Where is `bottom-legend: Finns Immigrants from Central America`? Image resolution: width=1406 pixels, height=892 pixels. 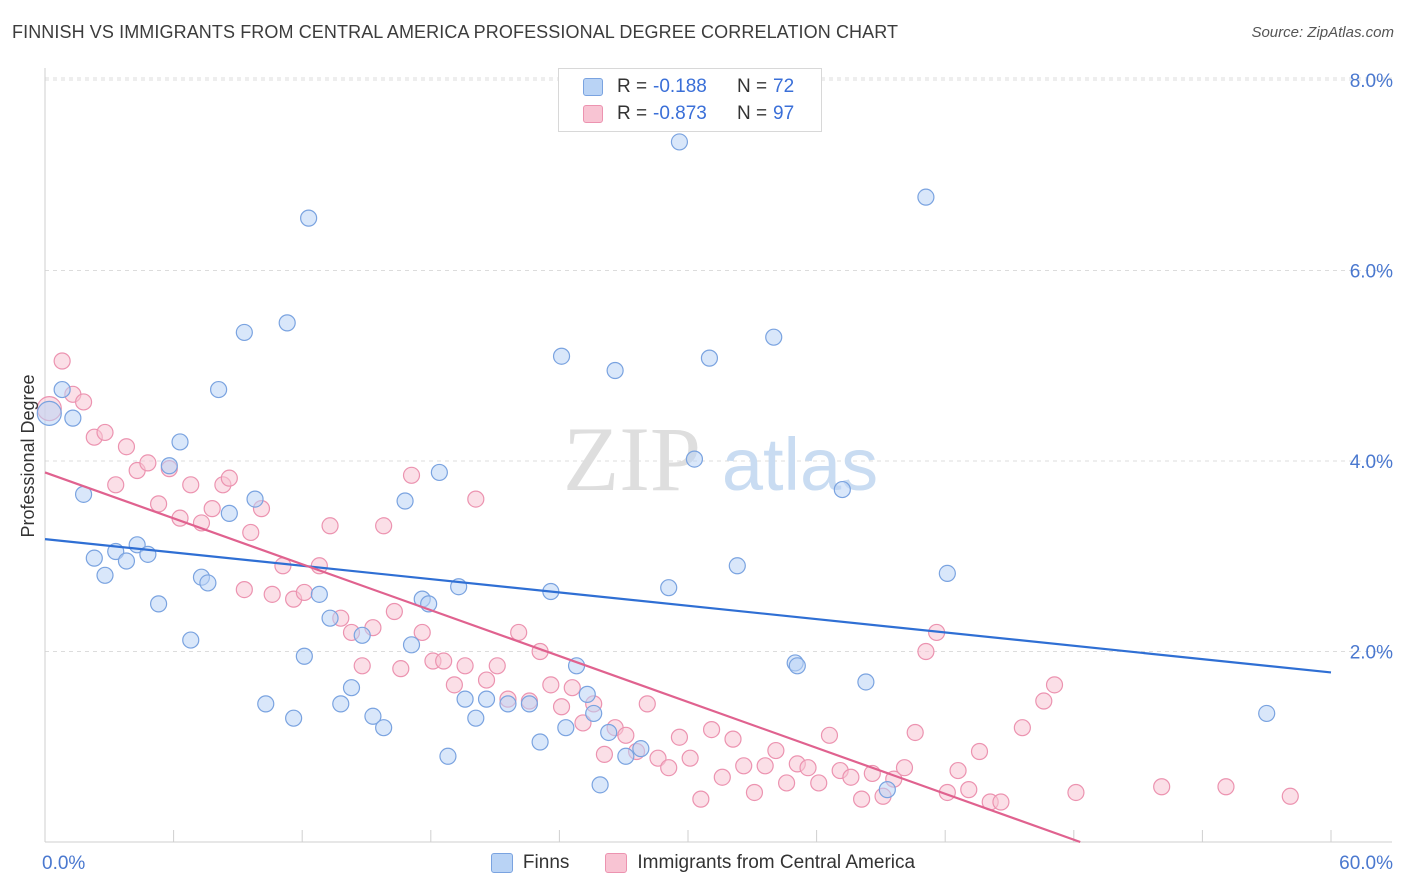 bottom-legend: Finns Immigrants from Central America is located at coordinates (703, 863).